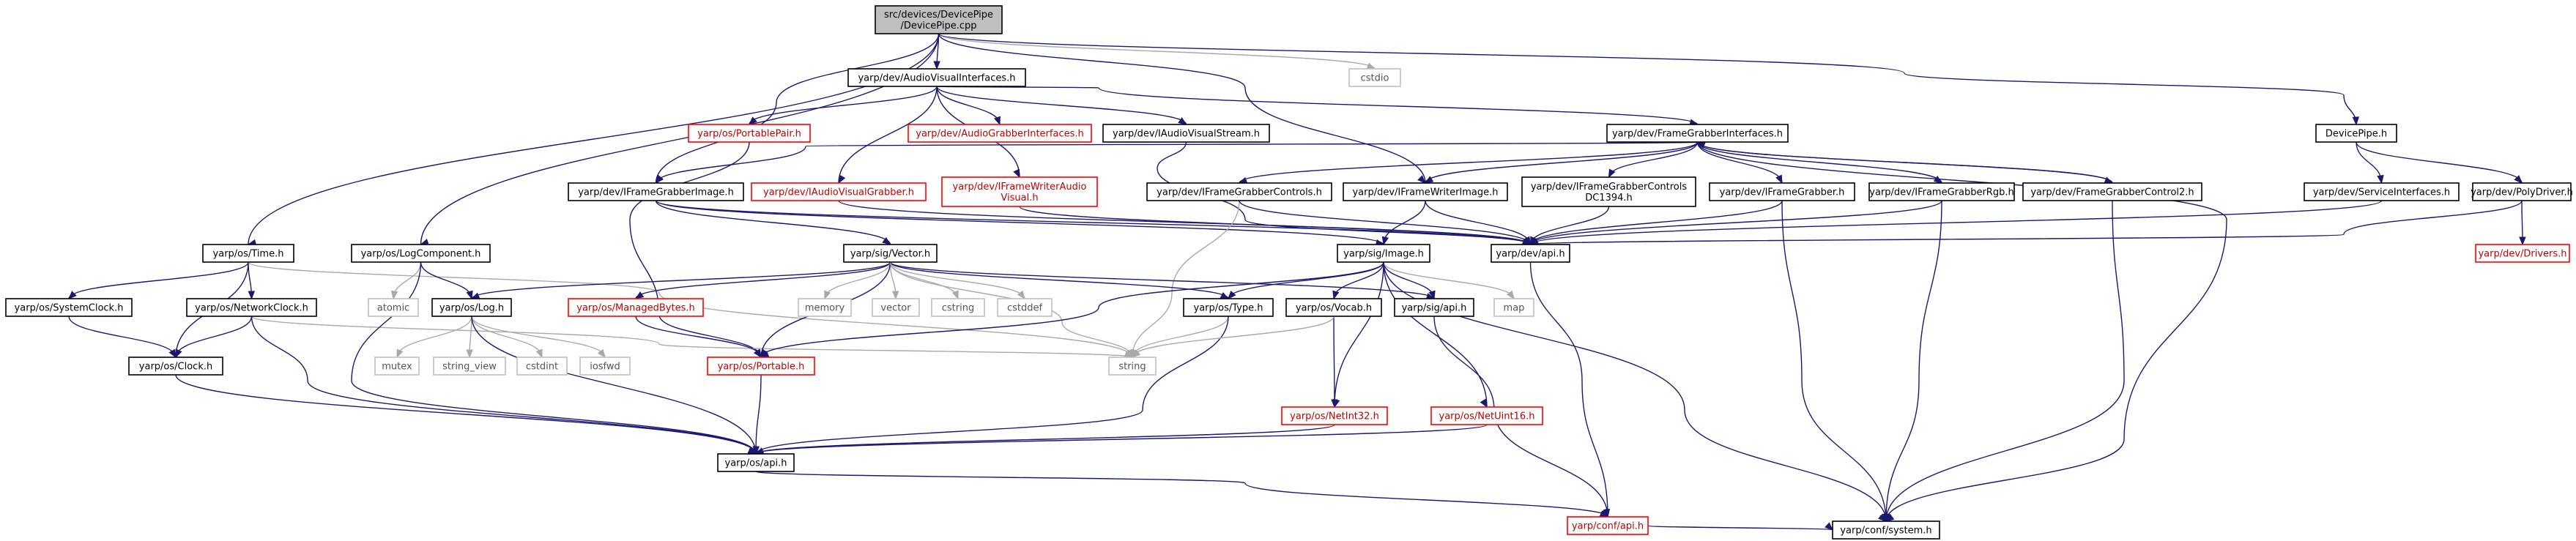 Image resolution: width=2576 pixels, height=541 pixels. I want to click on node-conf-system: yarp/conf/system.h, so click(1886, 530).